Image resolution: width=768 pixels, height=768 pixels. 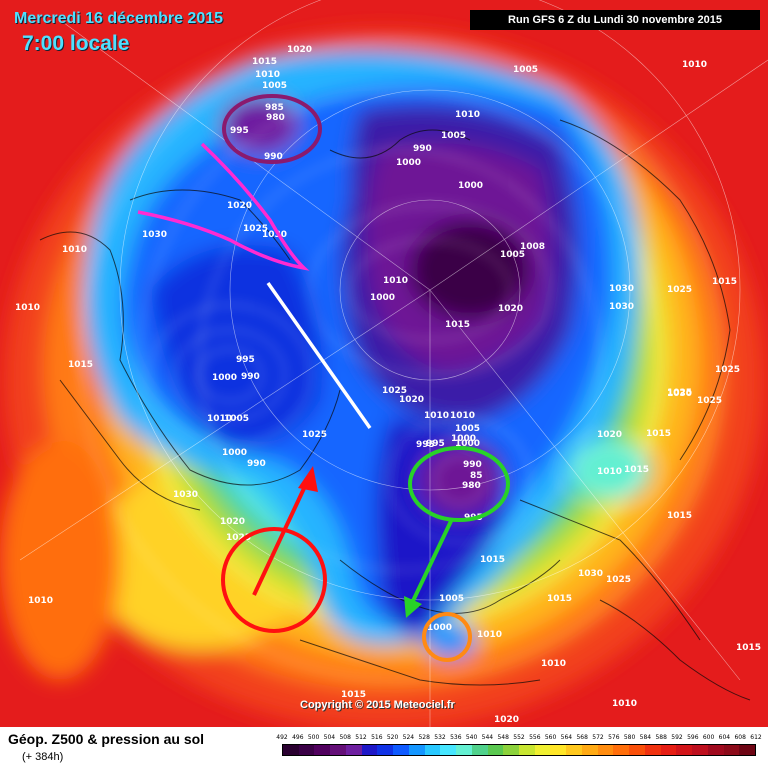 What do you see at coordinates (329, 737) in the screenshot?
I see `color-scale-label: 504` at bounding box center [329, 737].